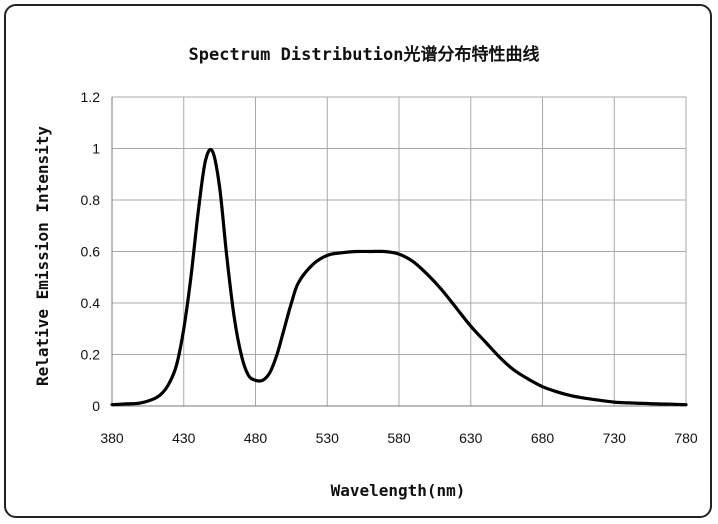  I want to click on y-axis-ticks: 0 0.2 0.4 0.6 0.8 1 1.2, so click(91, 251).